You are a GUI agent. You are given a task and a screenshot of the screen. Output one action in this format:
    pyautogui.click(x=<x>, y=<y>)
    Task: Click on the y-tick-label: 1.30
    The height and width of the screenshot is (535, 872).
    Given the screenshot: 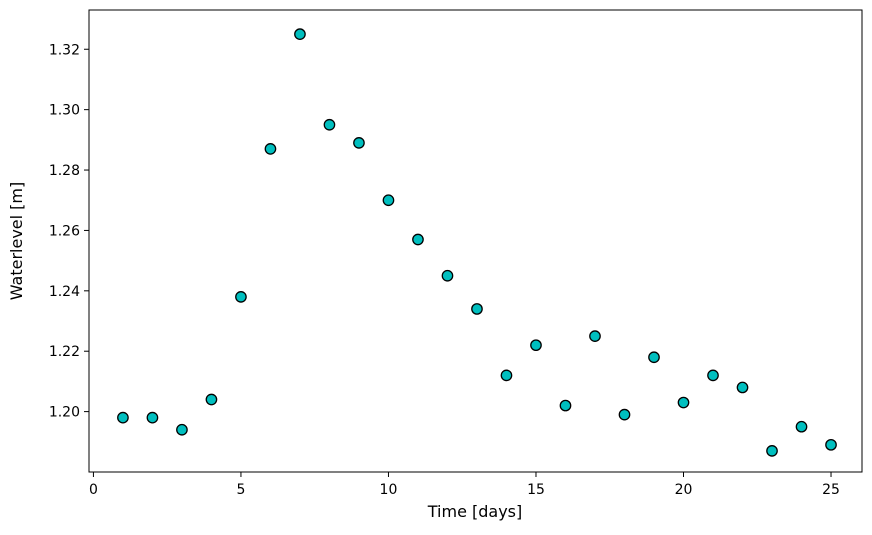 What is the action you would take?
    pyautogui.click(x=64, y=111)
    